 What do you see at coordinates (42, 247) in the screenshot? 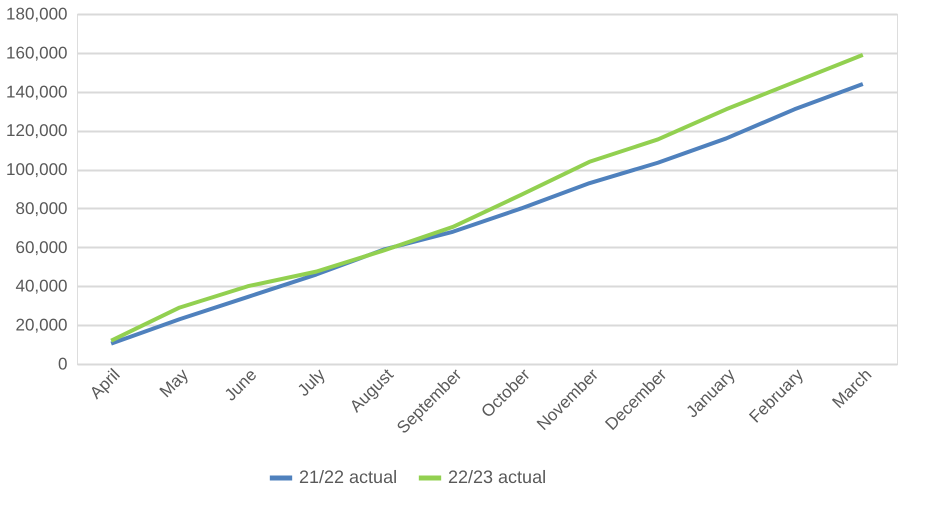
I see `y-tick-label: 60,000` at bounding box center [42, 247].